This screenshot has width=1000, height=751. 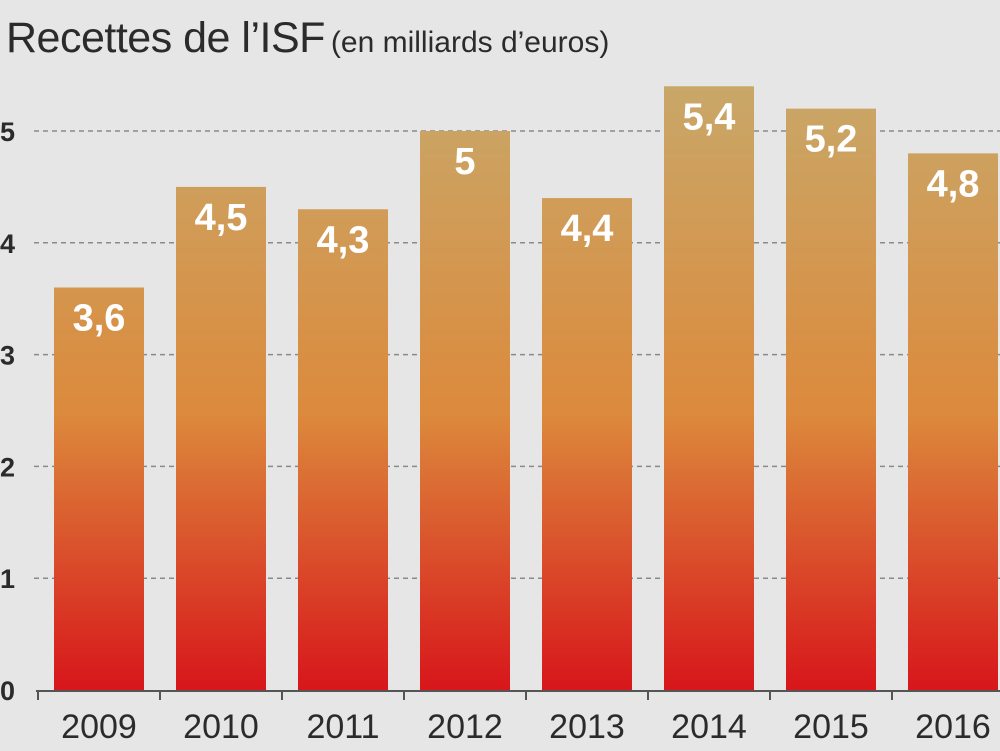 What do you see at coordinates (465, 410) in the screenshot?
I see `bar-2012` at bounding box center [465, 410].